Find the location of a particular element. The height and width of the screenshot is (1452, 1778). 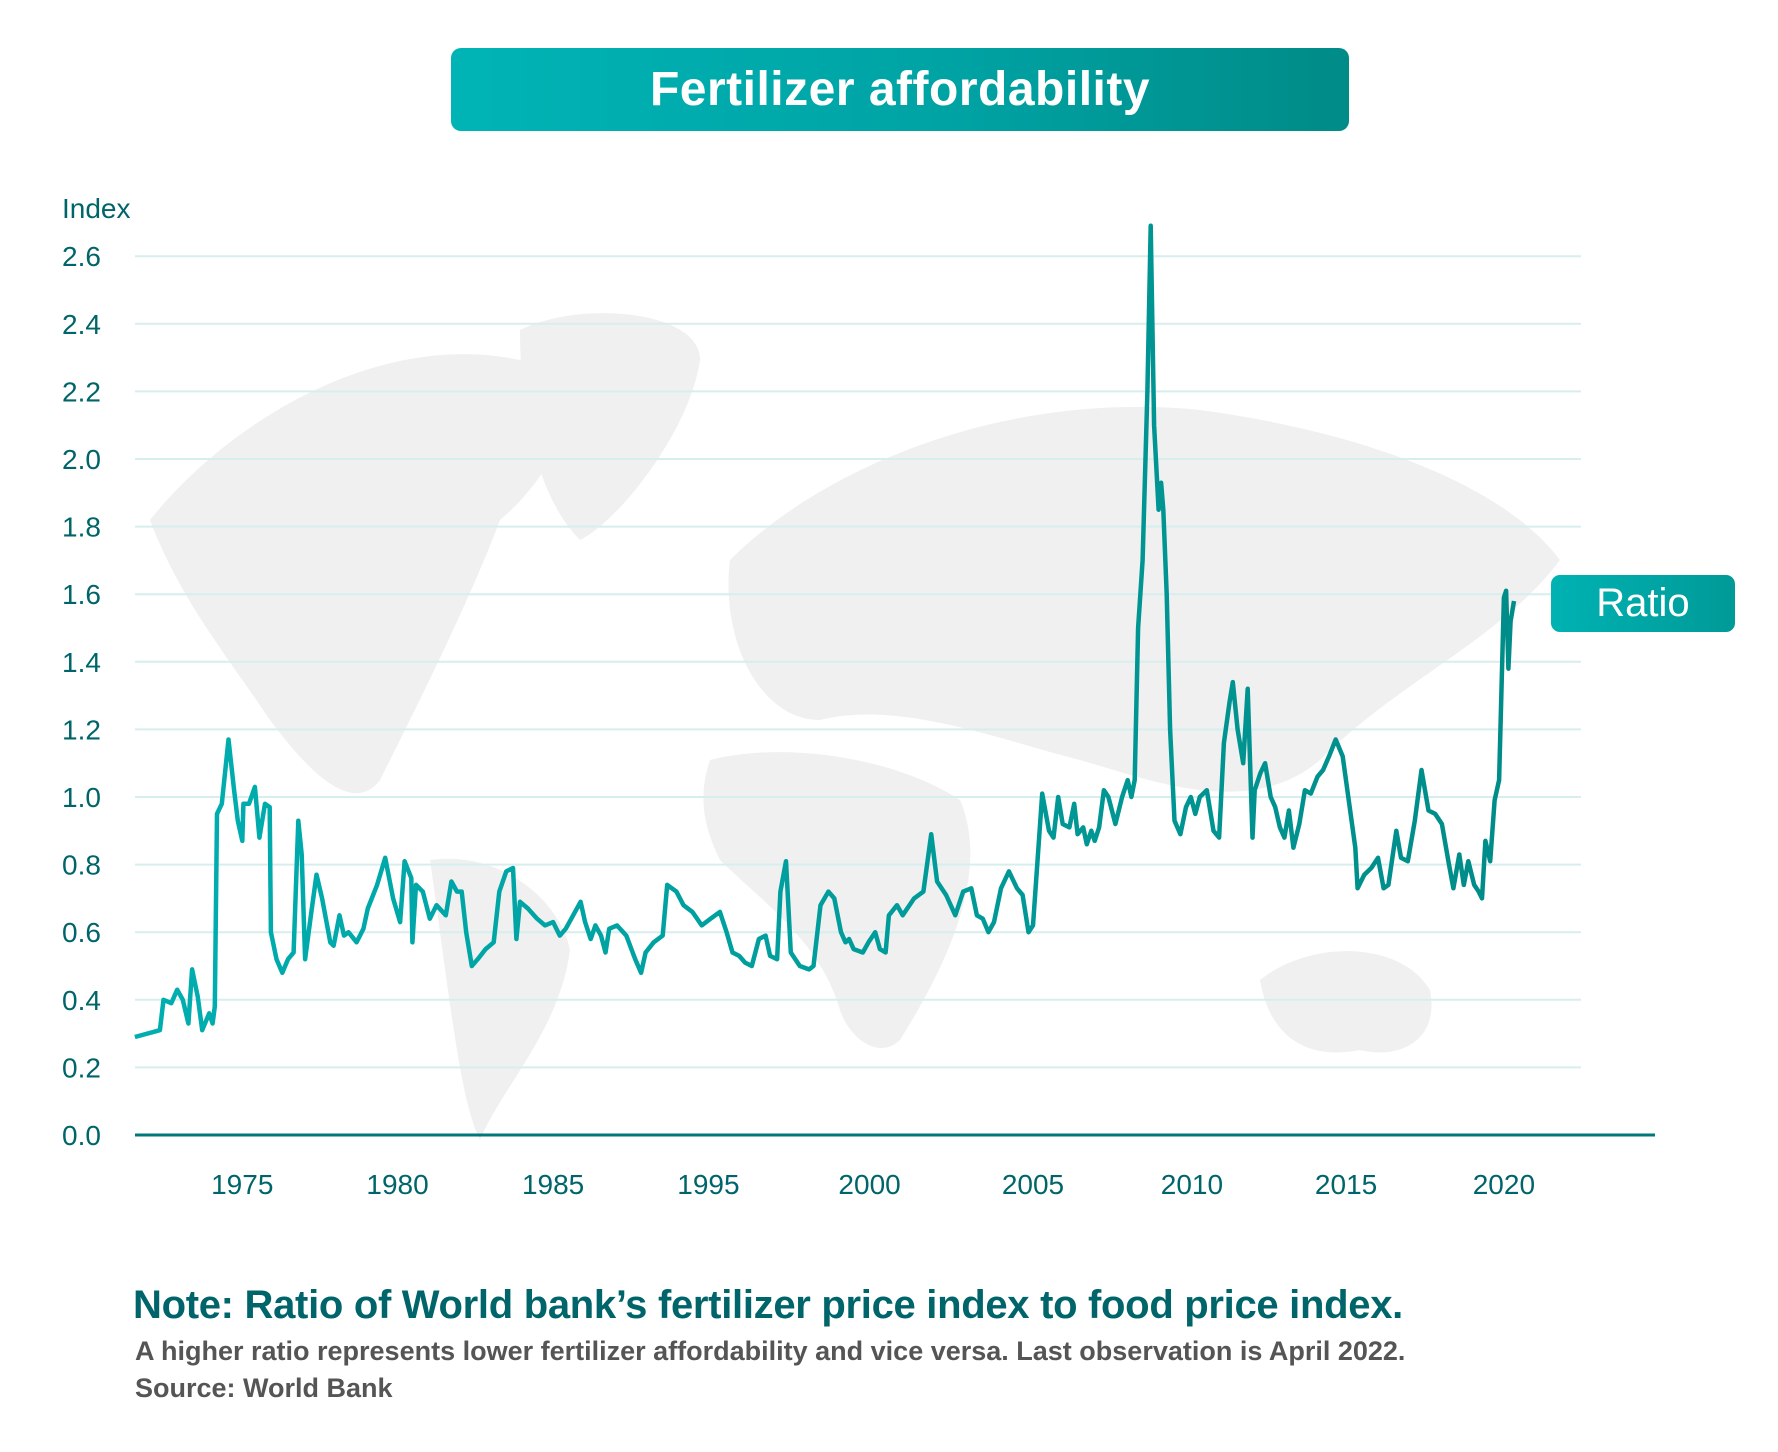

y-tick-label: 0.2 is located at coordinates (81, 1067).